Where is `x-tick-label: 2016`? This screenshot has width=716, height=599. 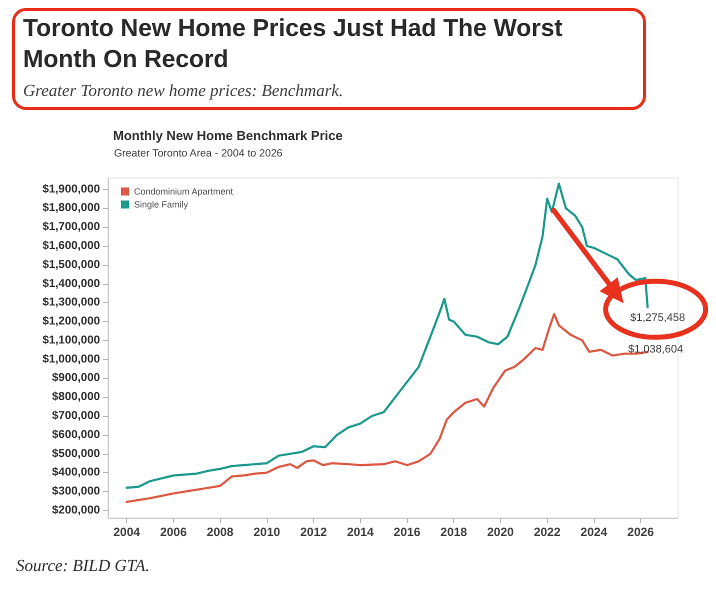
x-tick-label: 2016 is located at coordinates (407, 532).